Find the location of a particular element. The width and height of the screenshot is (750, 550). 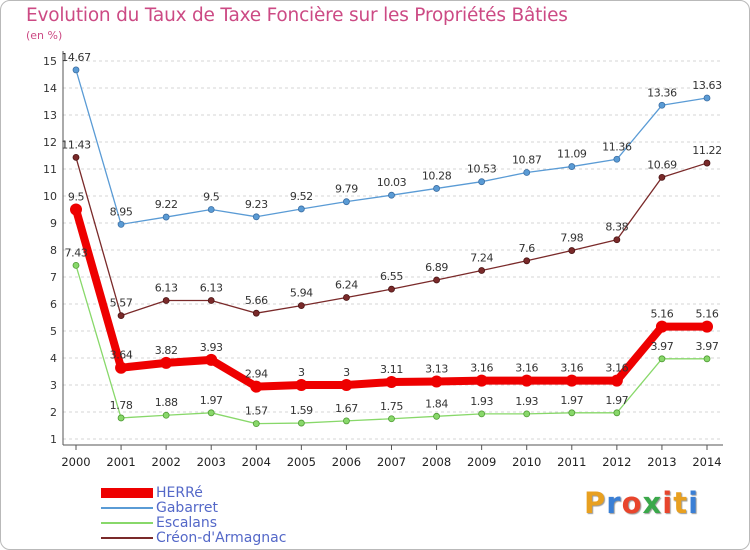

legend-swatch-creon is located at coordinates (127, 538).